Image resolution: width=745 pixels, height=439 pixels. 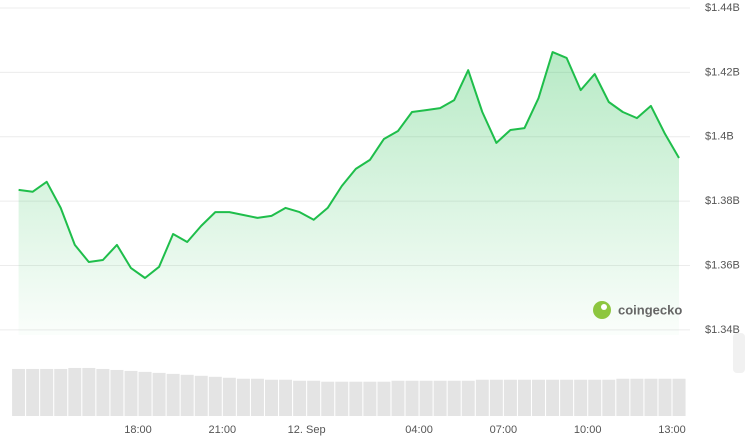 What do you see at coordinates (722, 330) in the screenshot?
I see `y-tick-label: $1.34B` at bounding box center [722, 330].